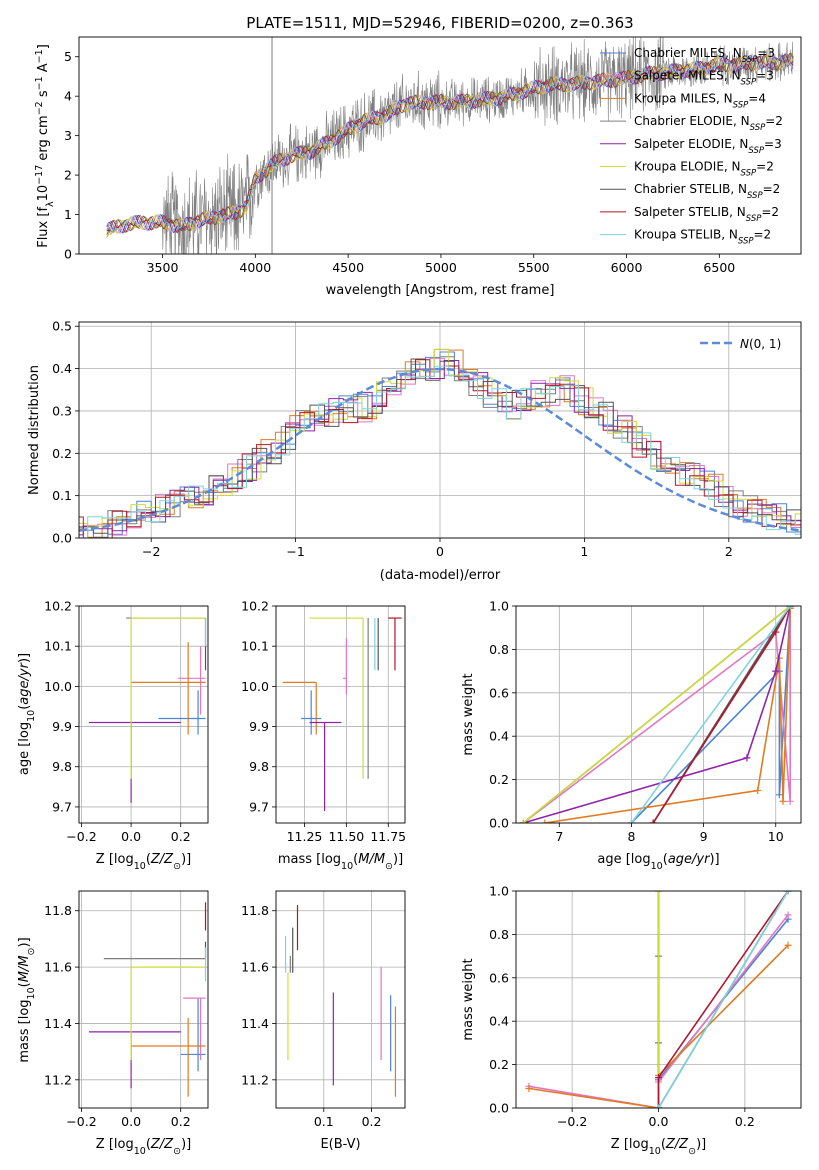 This screenshot has height=1170, width=819. I want to click on x-tick-label: 4000, so click(255, 267).